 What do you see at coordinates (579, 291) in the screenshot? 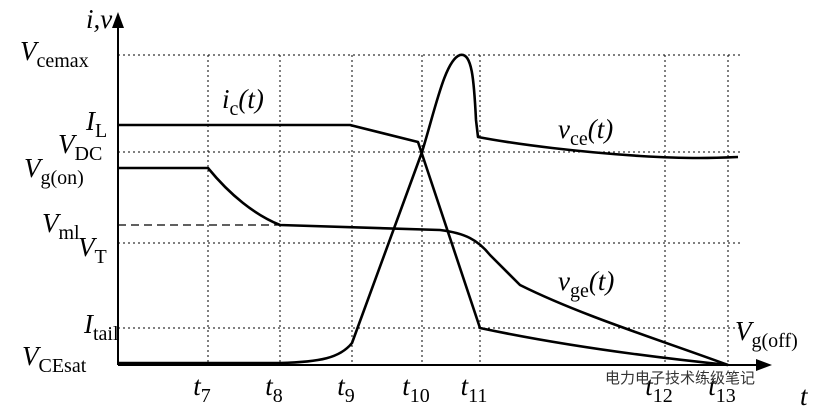
I see `label-sub: ge` at bounding box center [579, 291].